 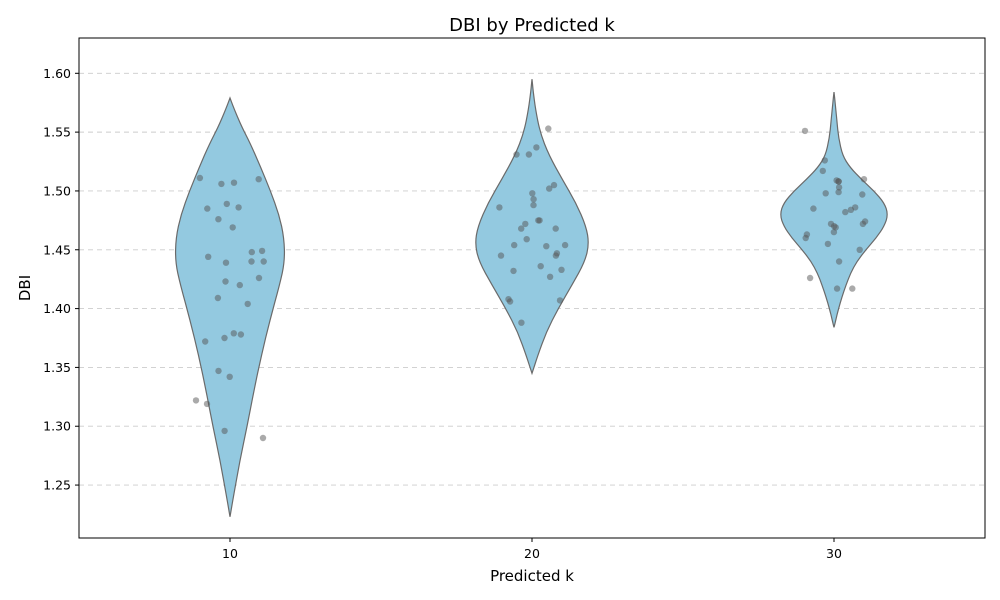 I want to click on y-tick-label: 1.60, so click(x=57, y=73).